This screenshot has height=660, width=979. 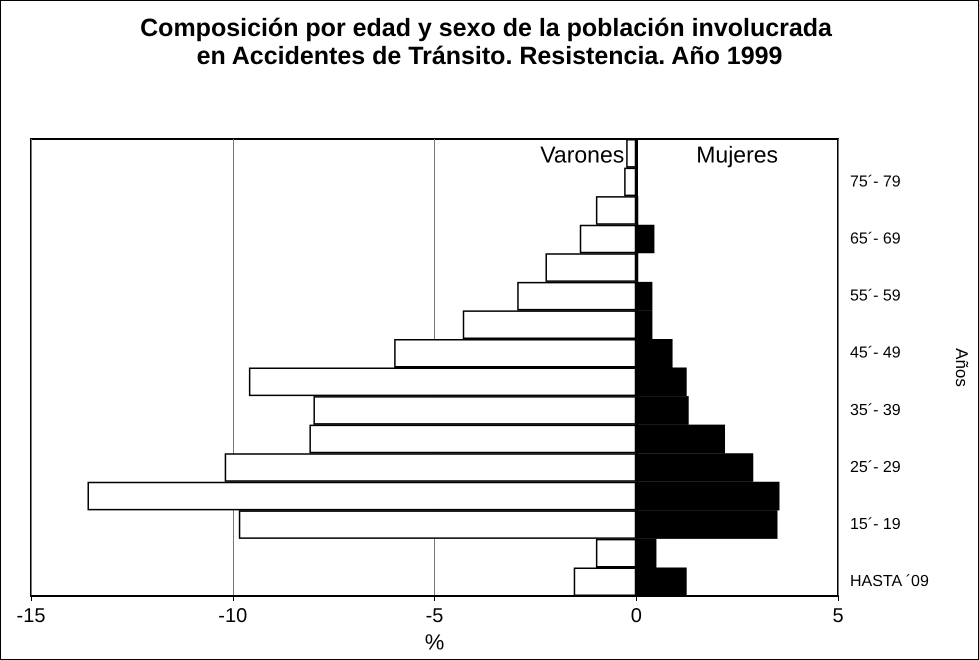 What do you see at coordinates (875, 239) in the screenshot?
I see `y-tick-label: 65´- 69` at bounding box center [875, 239].